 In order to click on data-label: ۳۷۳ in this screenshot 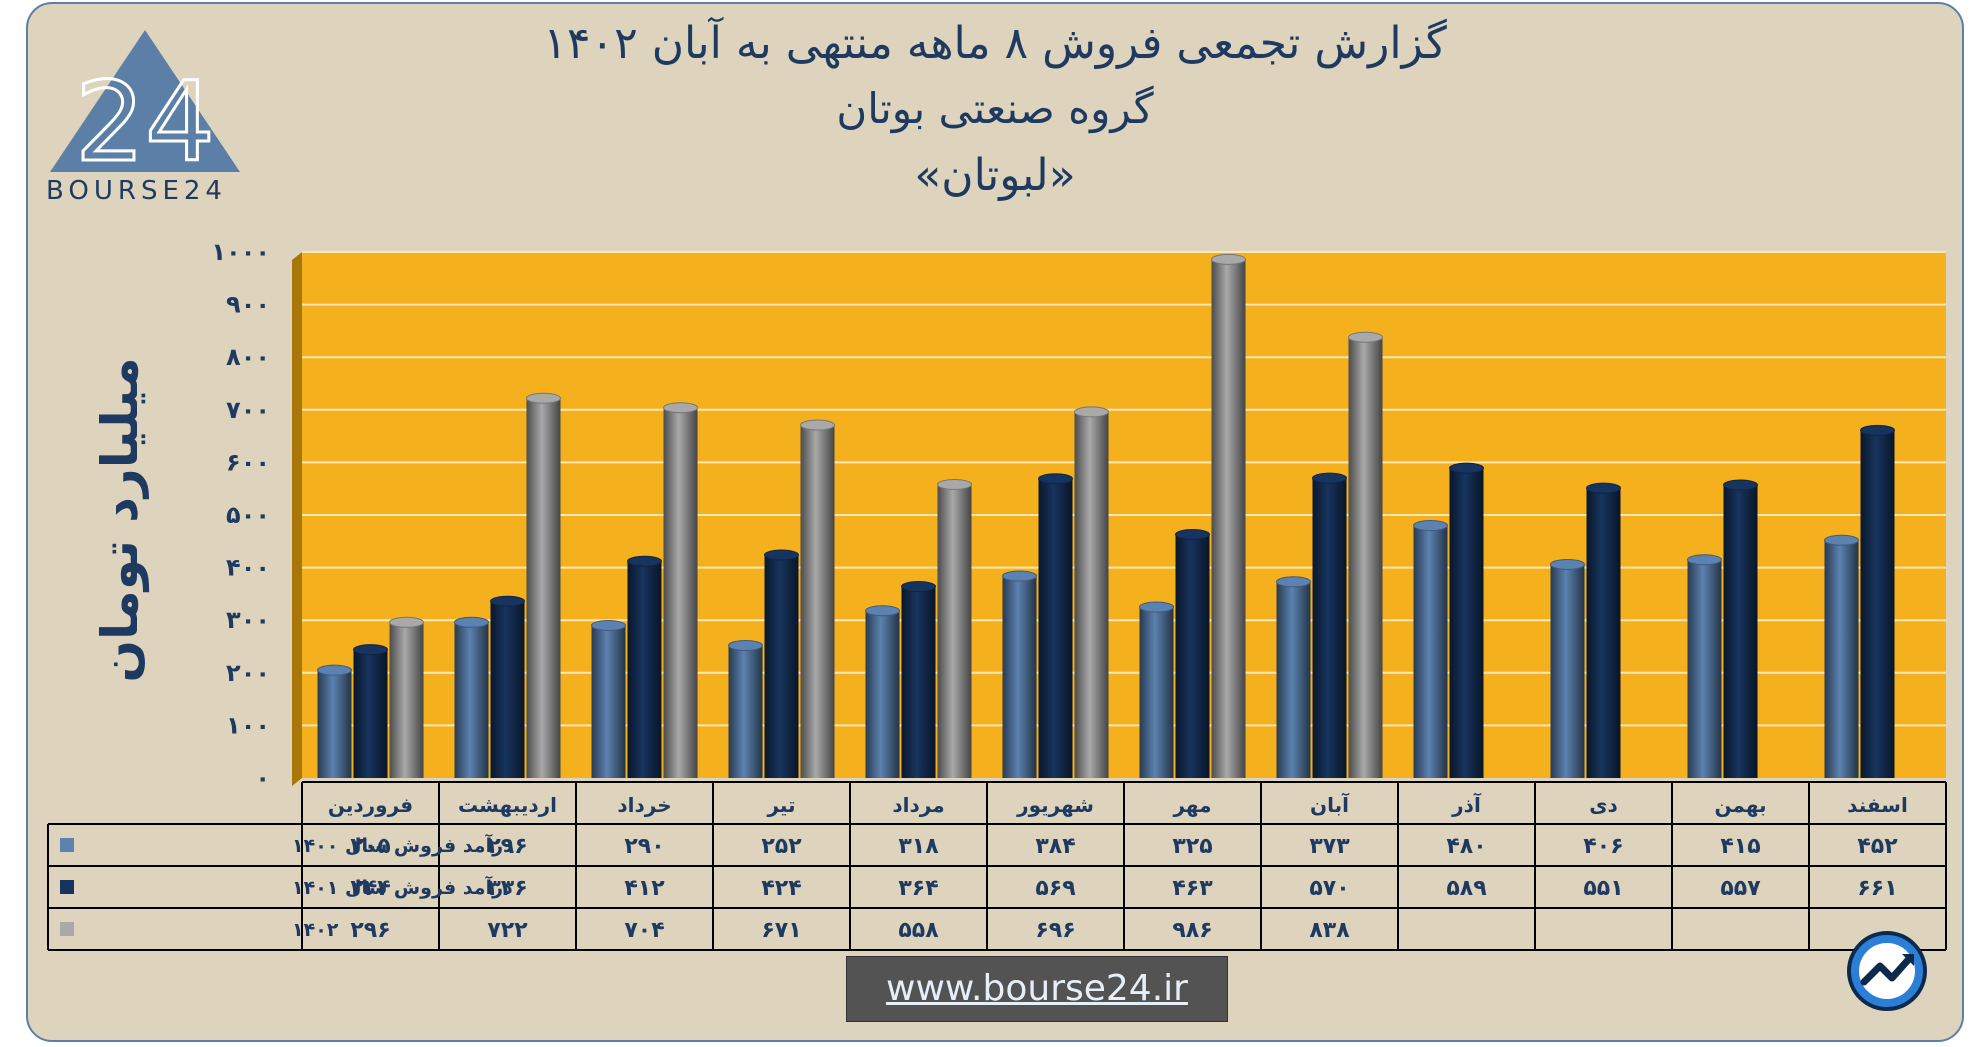, I will do `click(1329, 846)`.